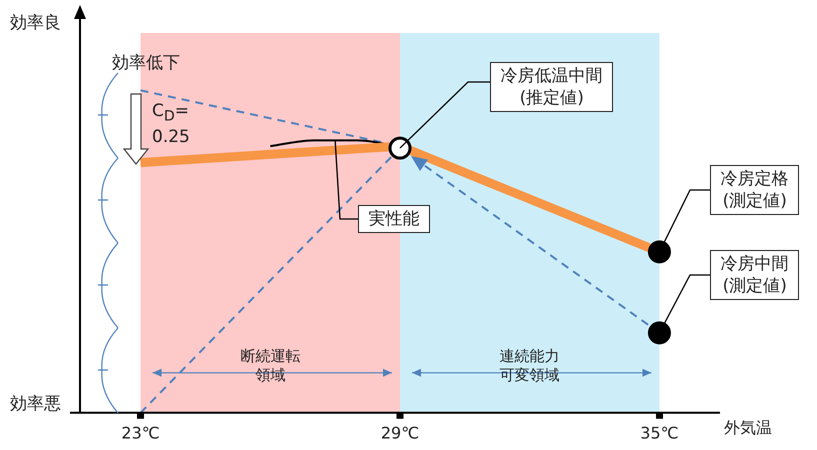  What do you see at coordinates (755, 275) in the screenshot?
I see `annotation: 冷房中間(測定値)` at bounding box center [755, 275].